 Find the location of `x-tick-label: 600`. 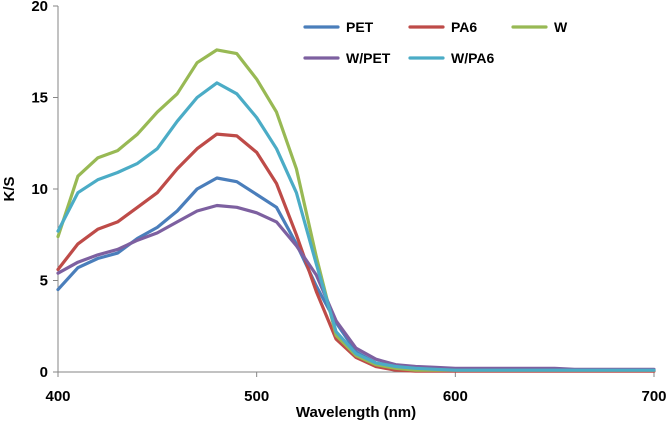

x-tick-label: 600 is located at coordinates (455, 396).